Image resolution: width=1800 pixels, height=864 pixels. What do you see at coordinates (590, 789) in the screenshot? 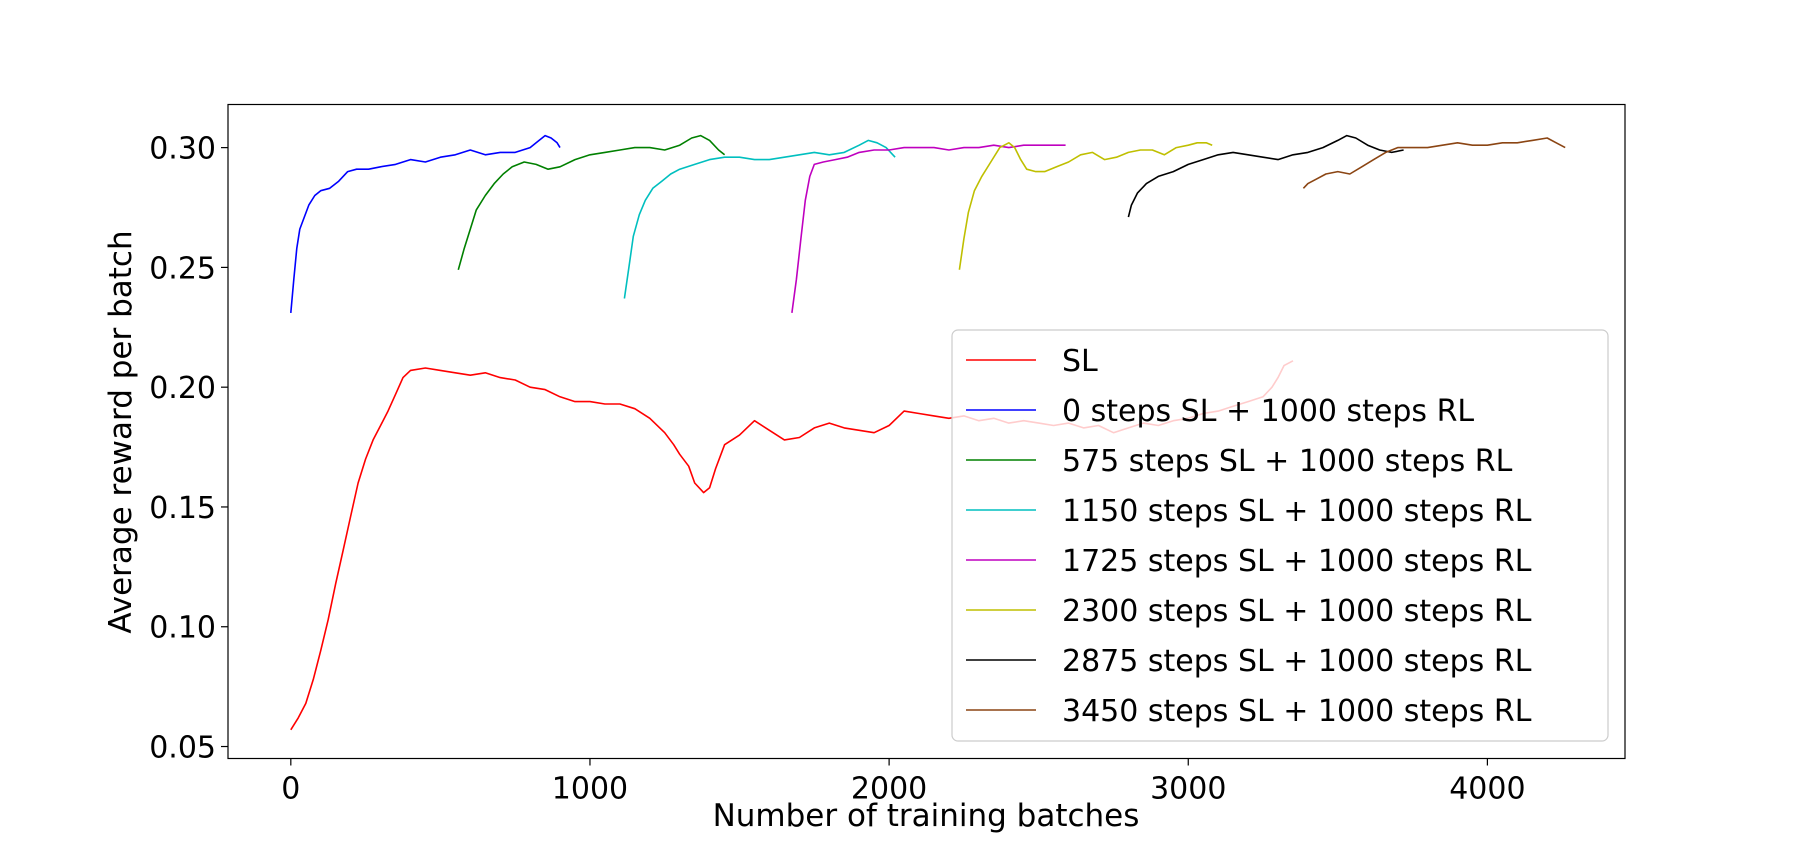
I see `x-tick-label-1: 1000` at bounding box center [590, 789].